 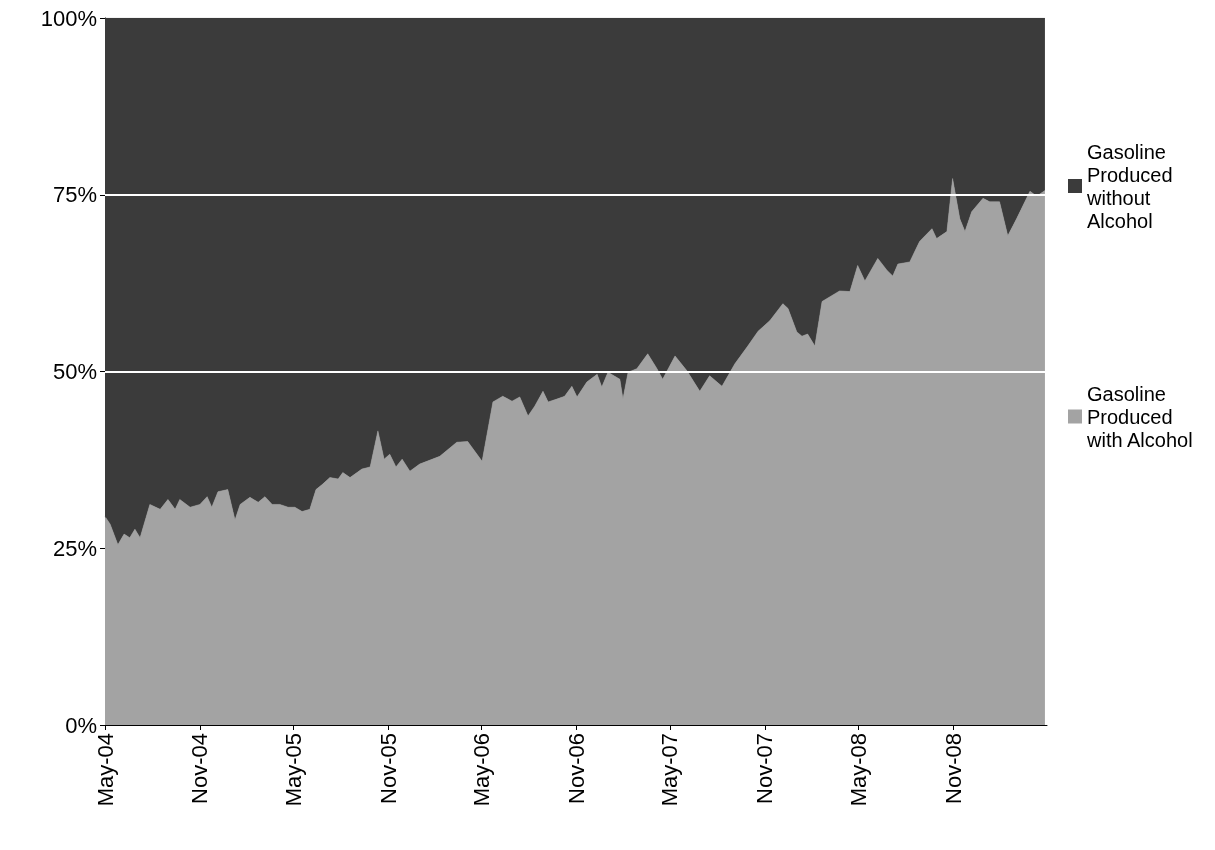 I want to click on x-tick-label: May-08, so click(x=859, y=770).